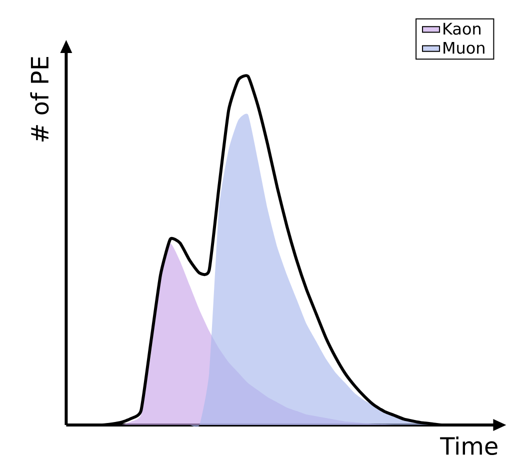 The width and height of the screenshot is (513, 476). Describe the element at coordinates (462, 28) in the screenshot. I see `legend-label: Kaon` at that location.